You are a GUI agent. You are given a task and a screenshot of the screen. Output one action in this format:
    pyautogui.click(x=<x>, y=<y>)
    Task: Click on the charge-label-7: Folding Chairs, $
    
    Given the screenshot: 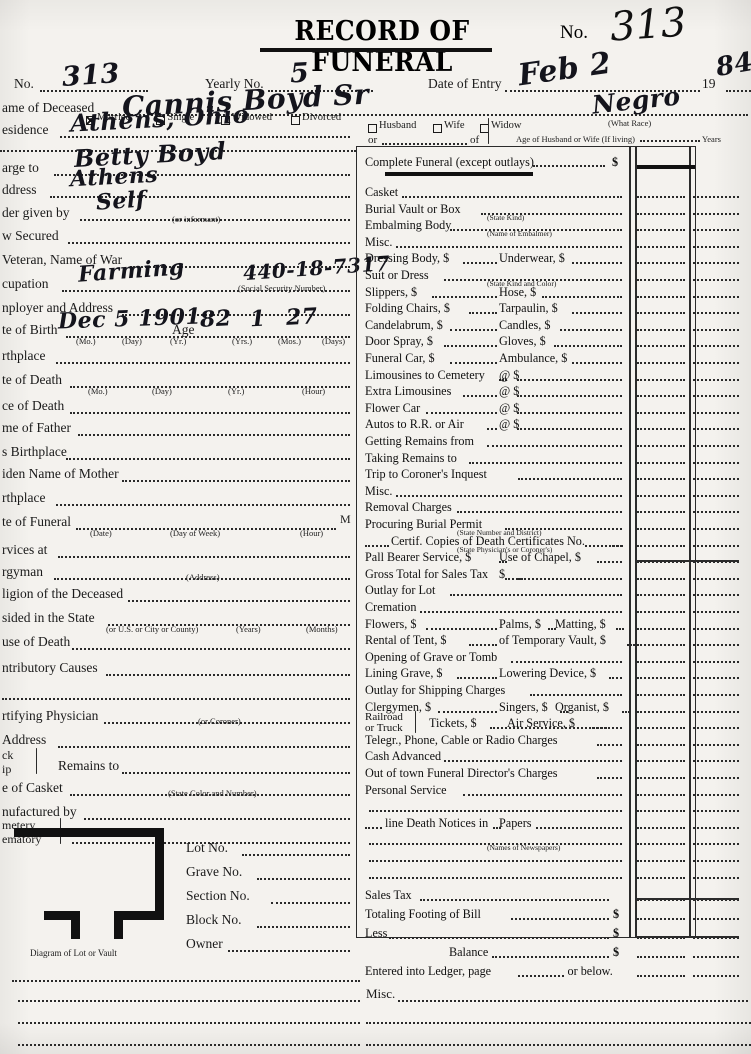 What is the action you would take?
    pyautogui.click(x=407, y=308)
    